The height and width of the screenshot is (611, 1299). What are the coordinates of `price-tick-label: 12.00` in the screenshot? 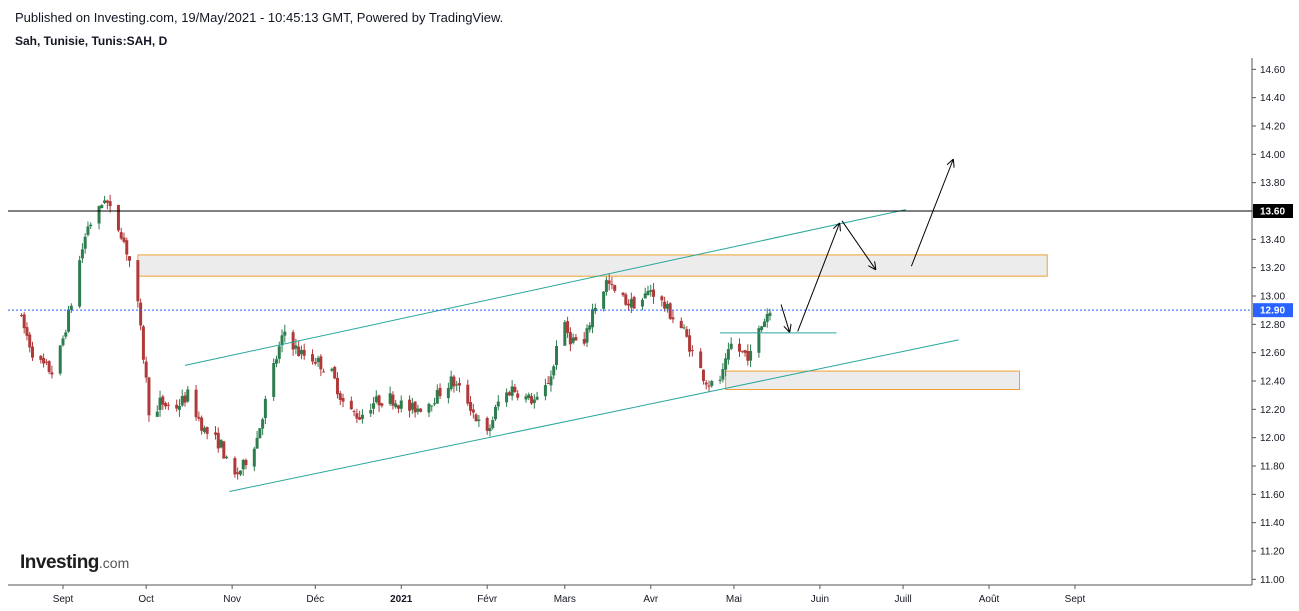 It's located at (1272, 438).